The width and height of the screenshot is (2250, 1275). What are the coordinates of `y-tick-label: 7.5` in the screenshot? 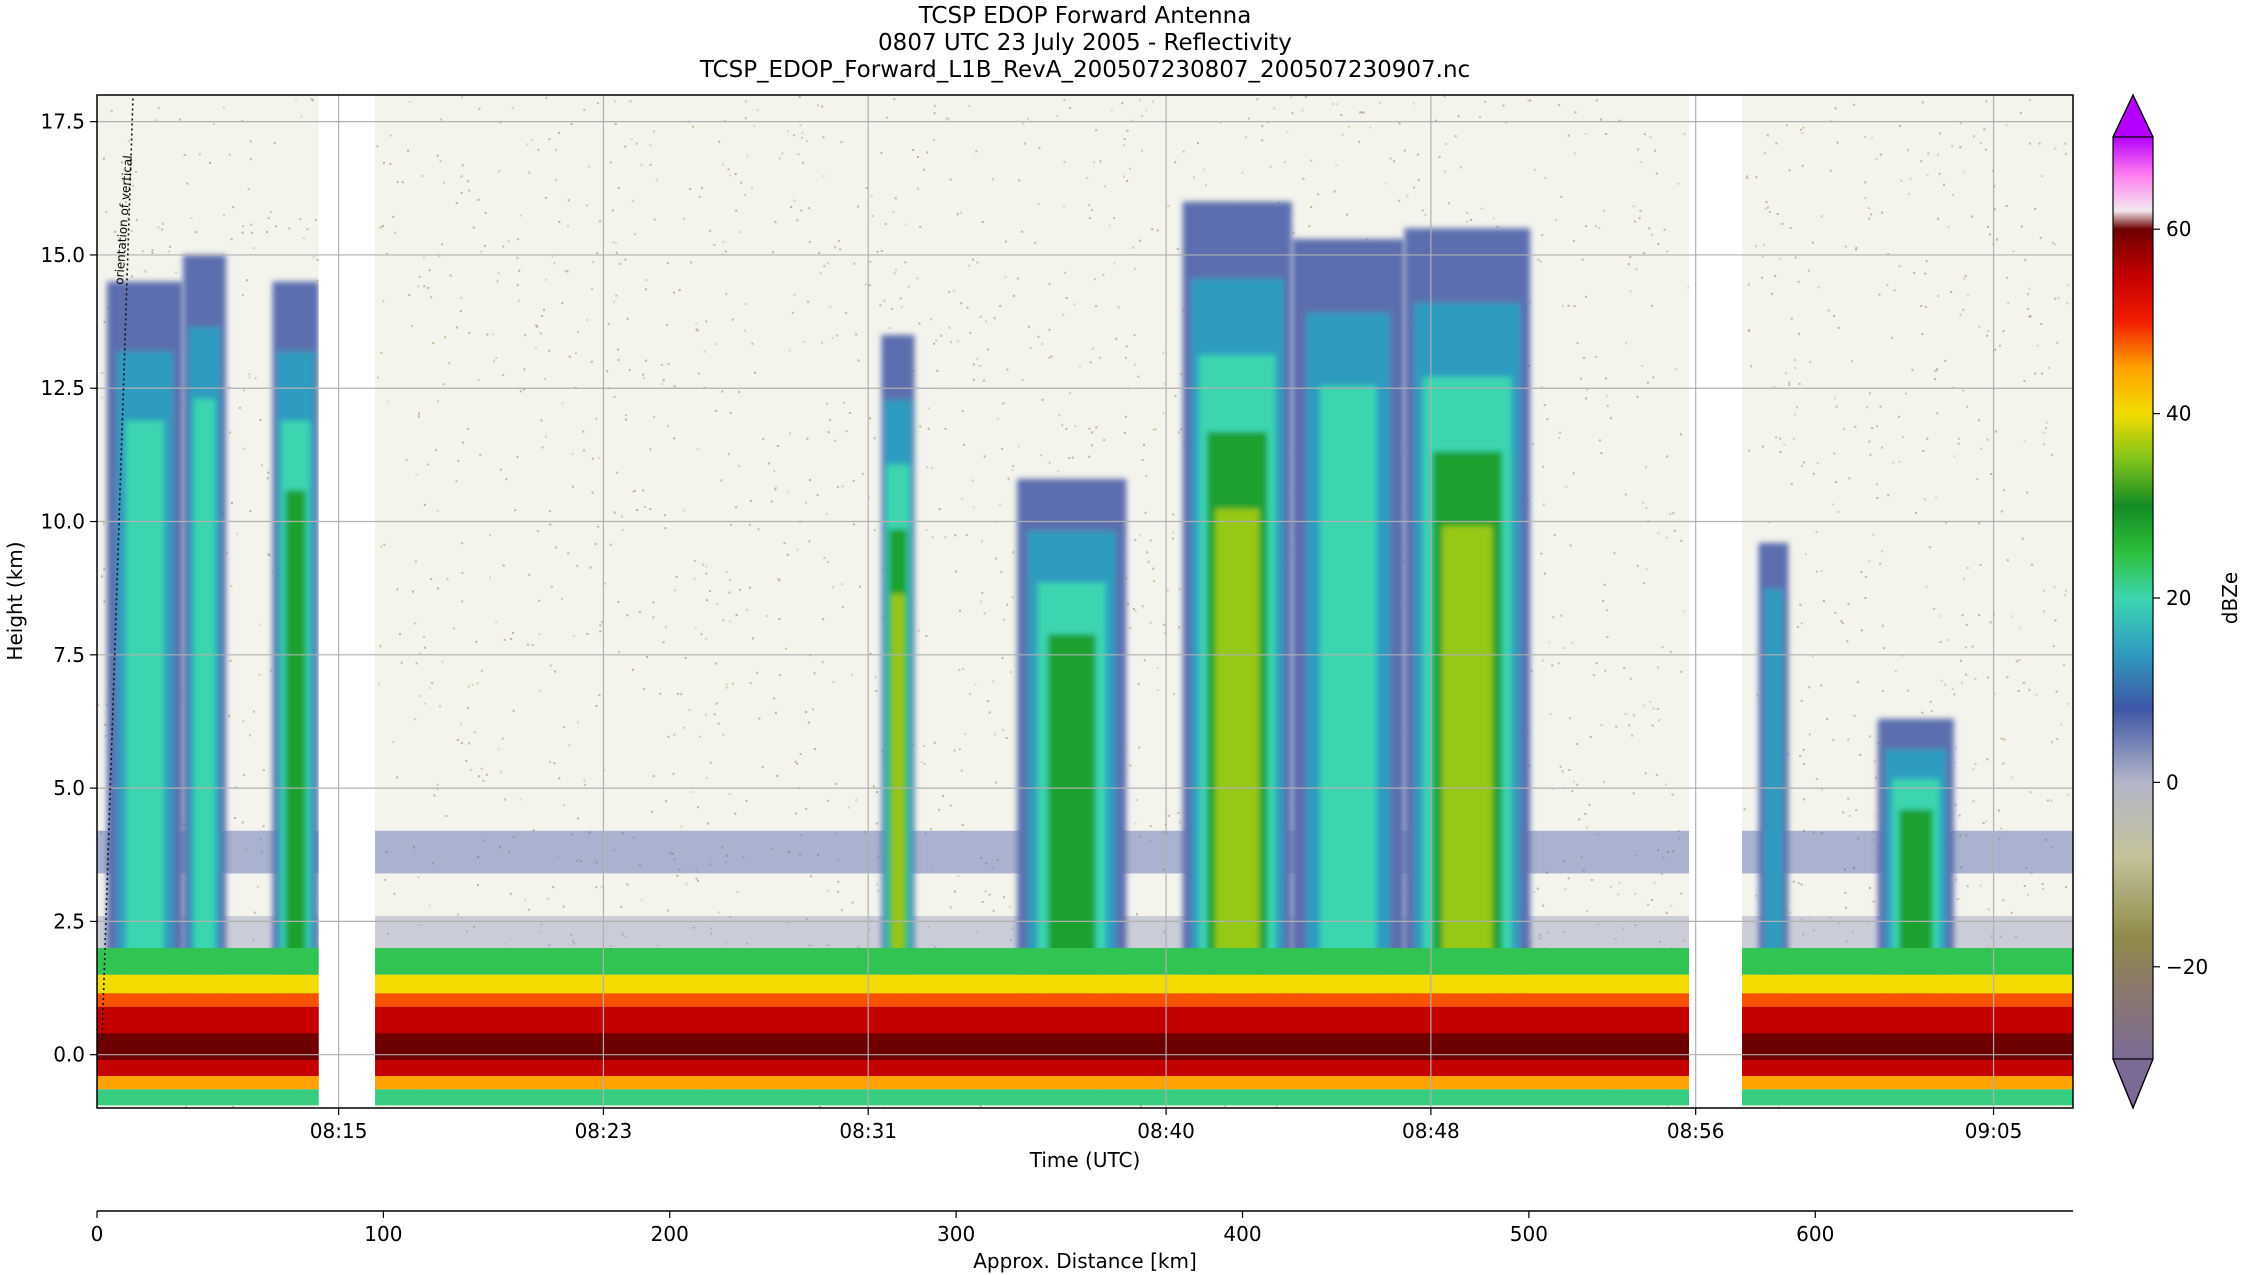 It's located at (69, 655).